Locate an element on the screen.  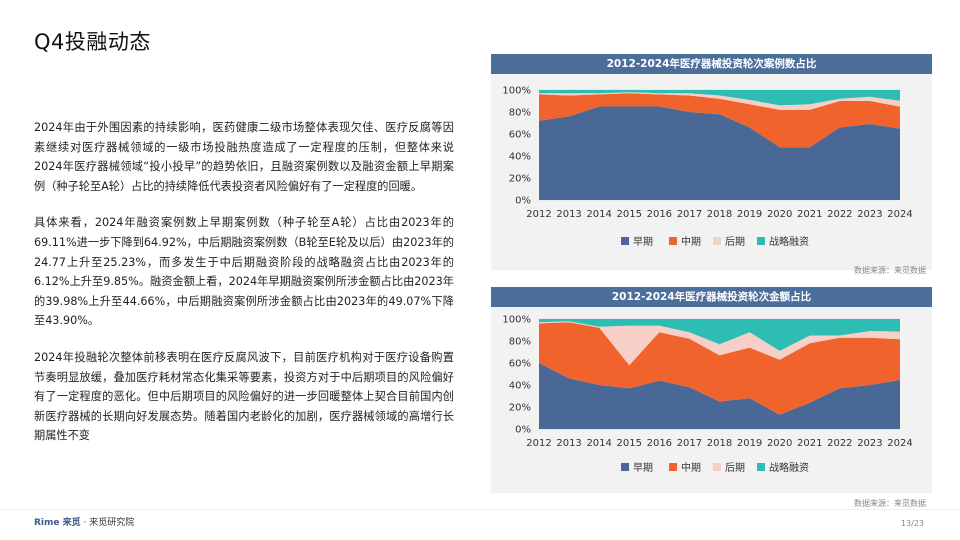
logo-brand: Rime 来觅 is located at coordinates (57, 523).